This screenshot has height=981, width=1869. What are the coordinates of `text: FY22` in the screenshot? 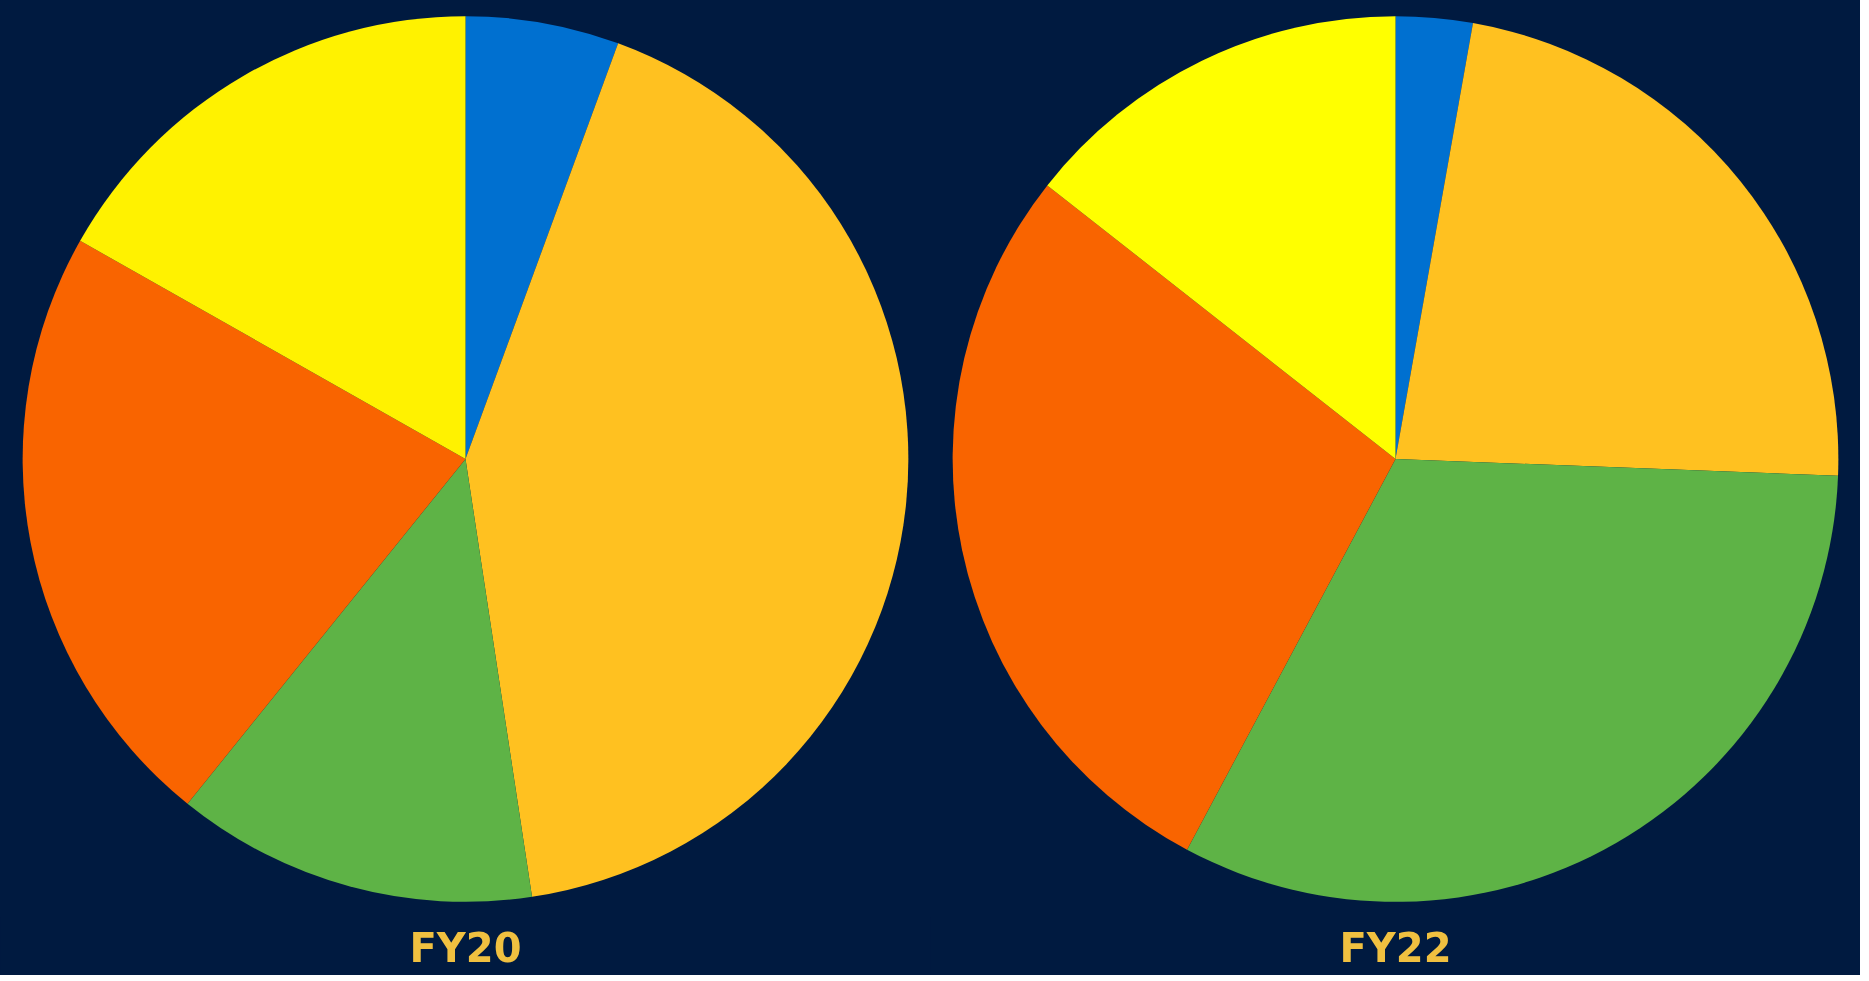 It's located at (1395, 947).